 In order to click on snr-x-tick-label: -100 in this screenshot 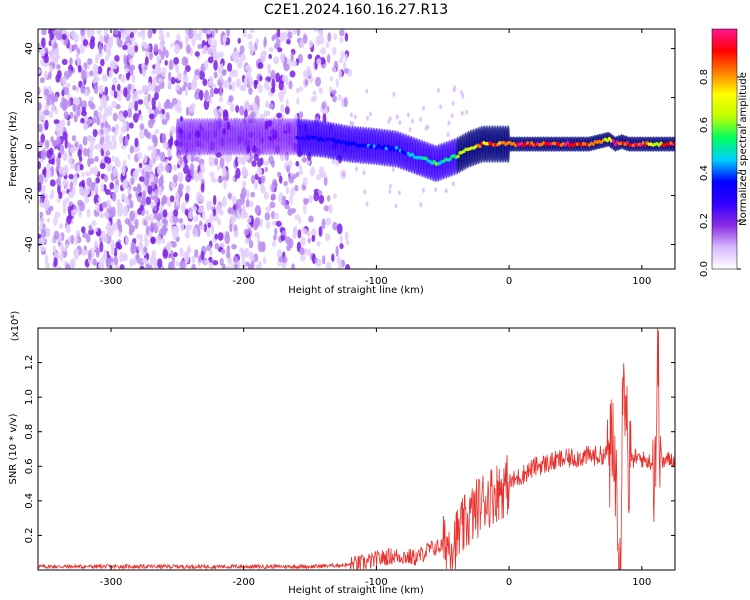, I will do `click(376, 582)`.